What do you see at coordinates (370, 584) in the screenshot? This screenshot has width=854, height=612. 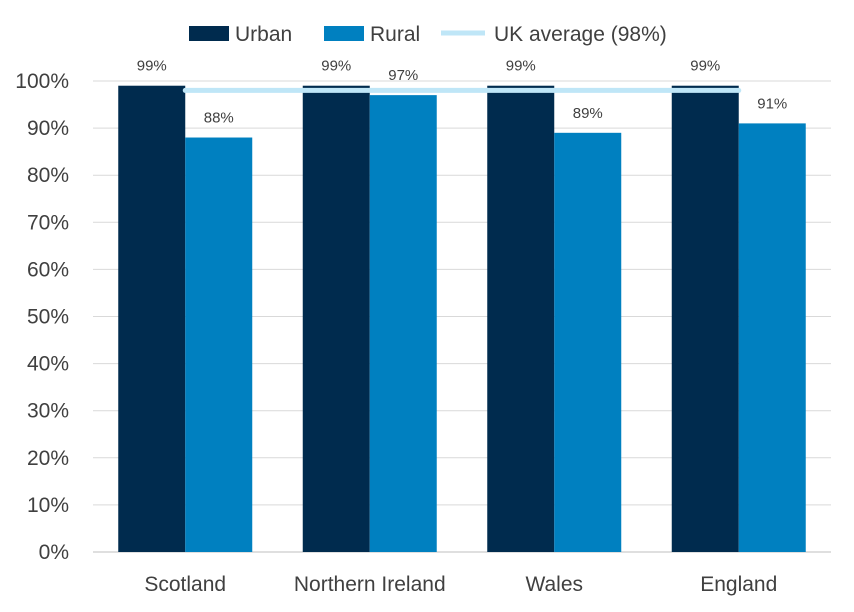 I see `category-label: Northern Ireland` at bounding box center [370, 584].